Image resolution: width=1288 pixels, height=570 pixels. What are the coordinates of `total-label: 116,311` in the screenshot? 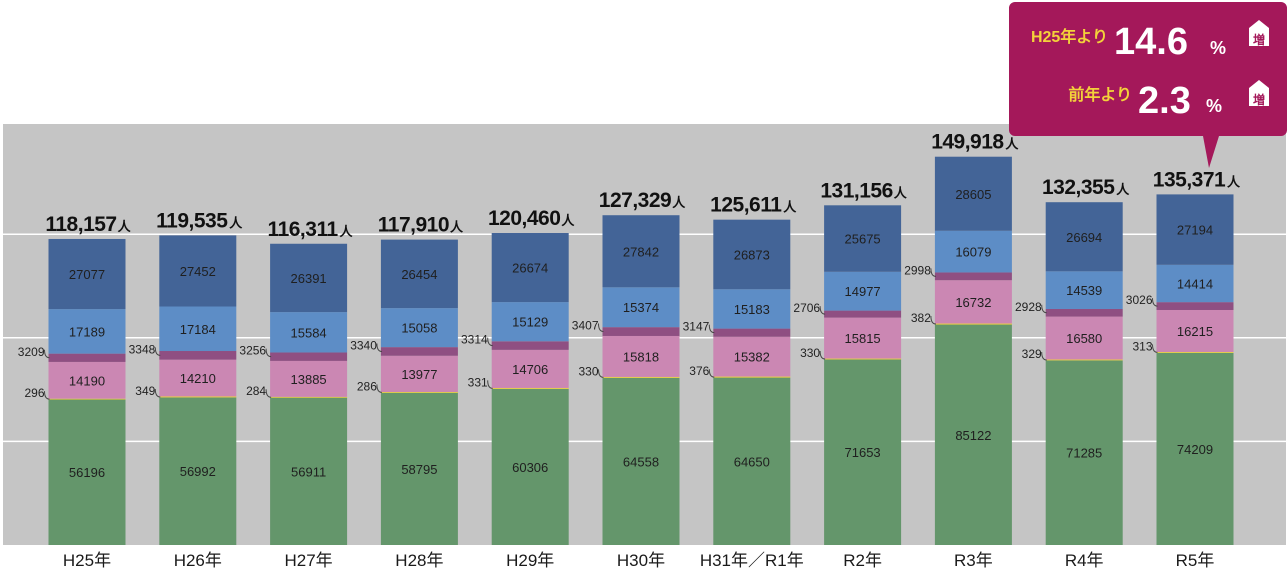 It's located at (303, 229).